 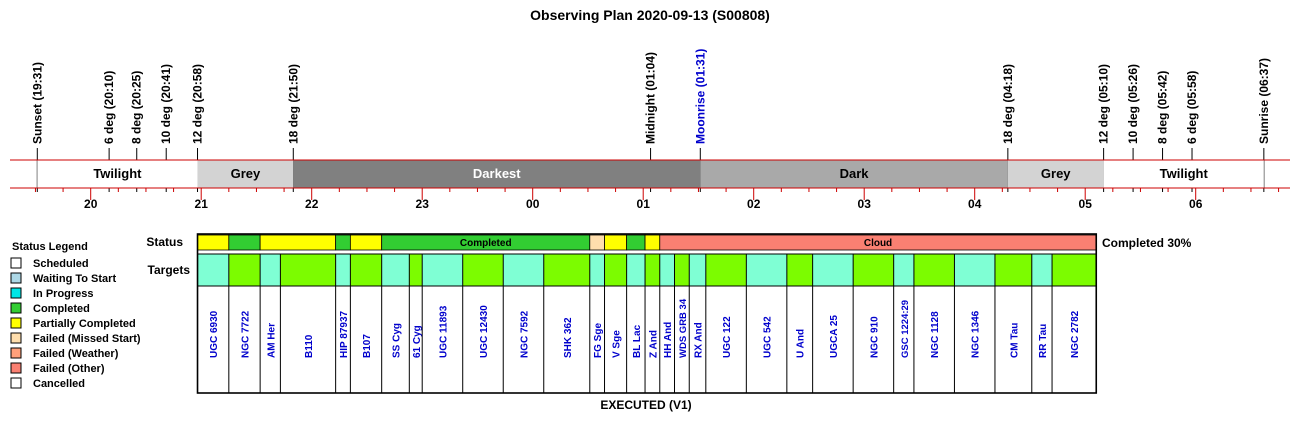 What do you see at coordinates (1075, 334) in the screenshot?
I see `target-name-29: NGC 2782` at bounding box center [1075, 334].